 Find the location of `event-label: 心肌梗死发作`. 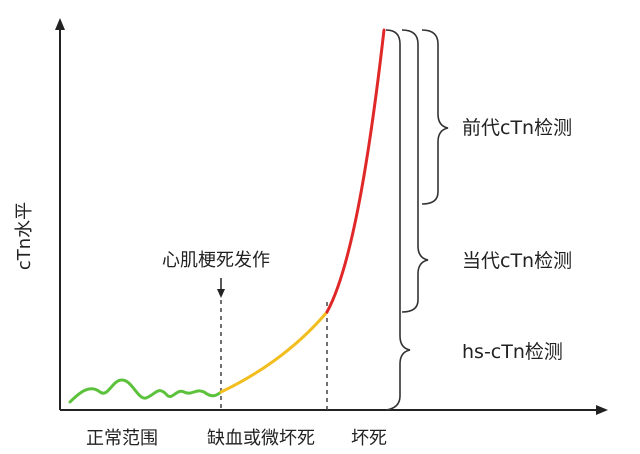

event-label: 心肌梗死发作 is located at coordinates (216, 260).